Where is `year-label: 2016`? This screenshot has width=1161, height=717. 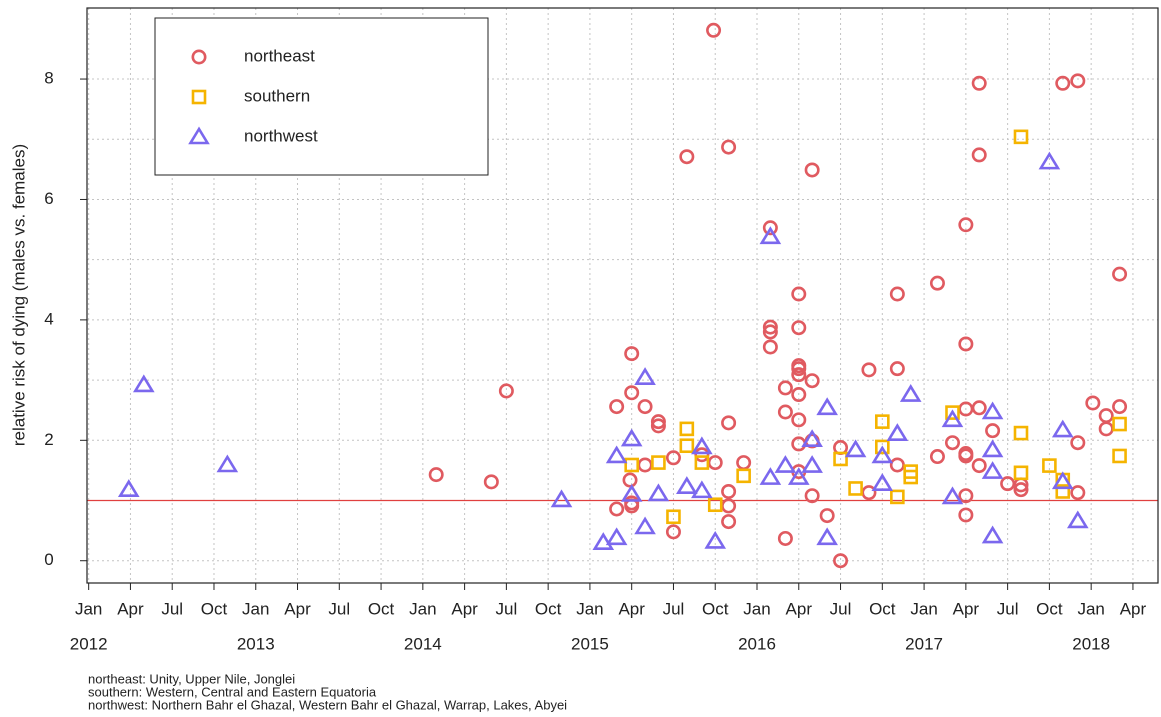
year-label: 2016 is located at coordinates (757, 643).